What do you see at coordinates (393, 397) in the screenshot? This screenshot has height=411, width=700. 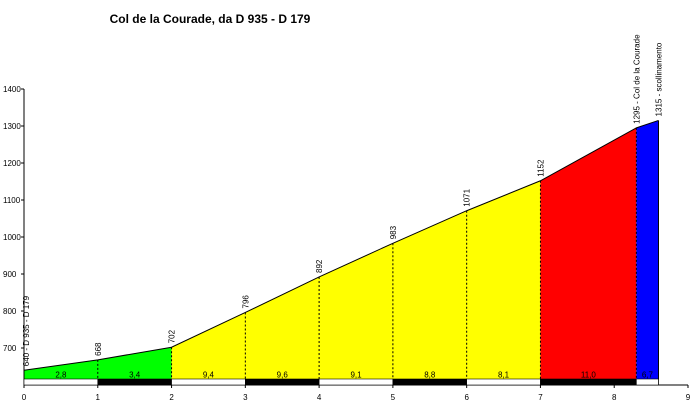 I see `x-tick-label: 5` at bounding box center [393, 397].